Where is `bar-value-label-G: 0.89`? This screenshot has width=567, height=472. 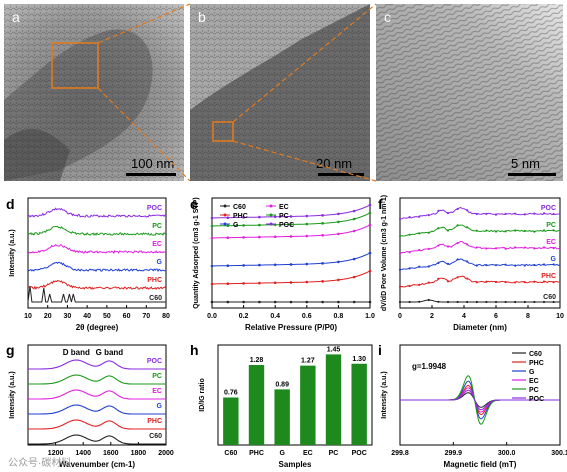 bar-value-label-G: 0.89 is located at coordinates (282, 384).